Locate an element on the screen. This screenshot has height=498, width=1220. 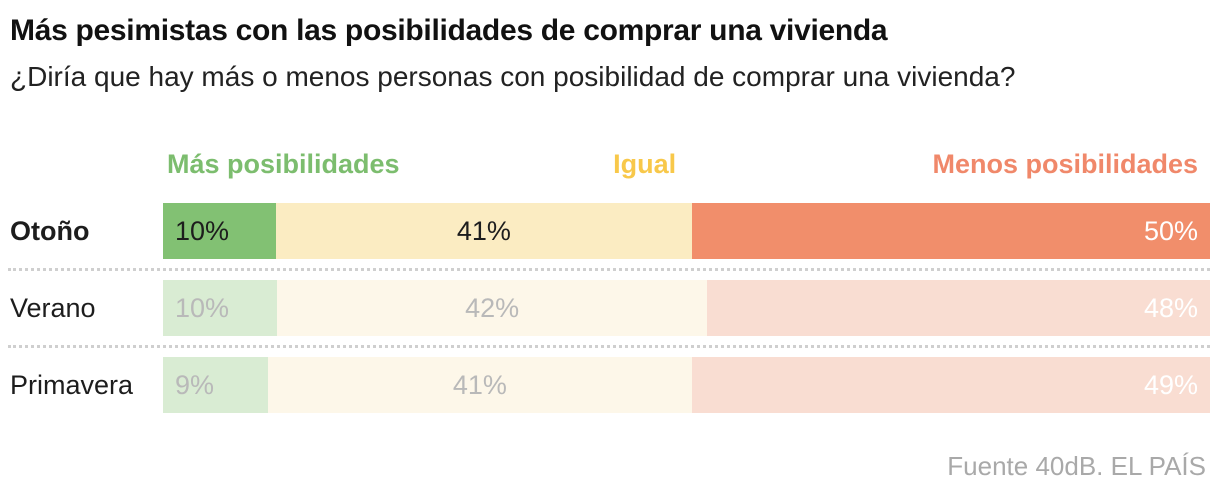
bar-segment: 9% is located at coordinates (215, 385).